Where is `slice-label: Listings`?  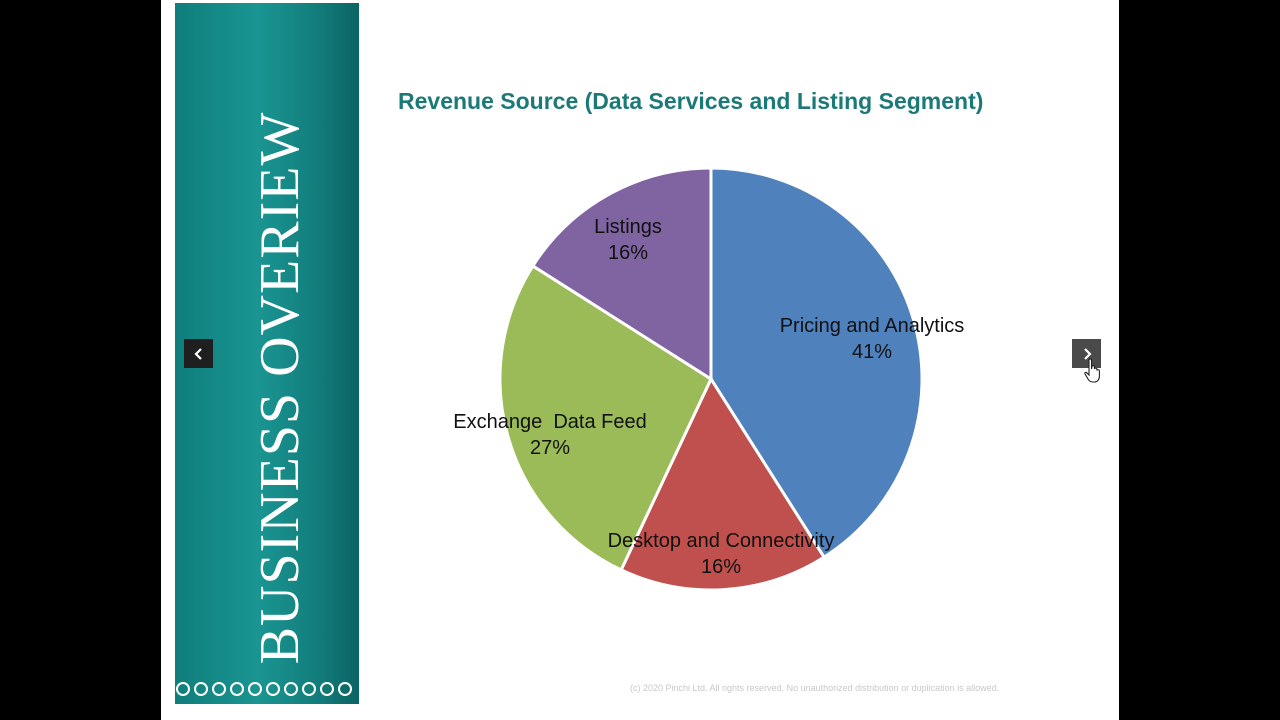 slice-label: Listings is located at coordinates (628, 227).